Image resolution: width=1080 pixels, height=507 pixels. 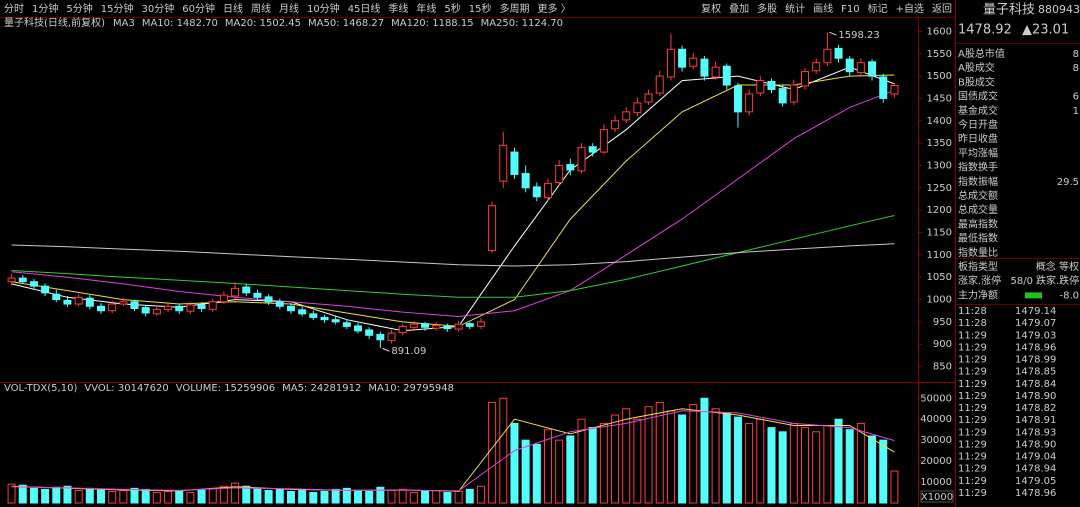 What do you see at coordinates (878, 9) in the screenshot?
I see `tool-button: 标记` at bounding box center [878, 9].